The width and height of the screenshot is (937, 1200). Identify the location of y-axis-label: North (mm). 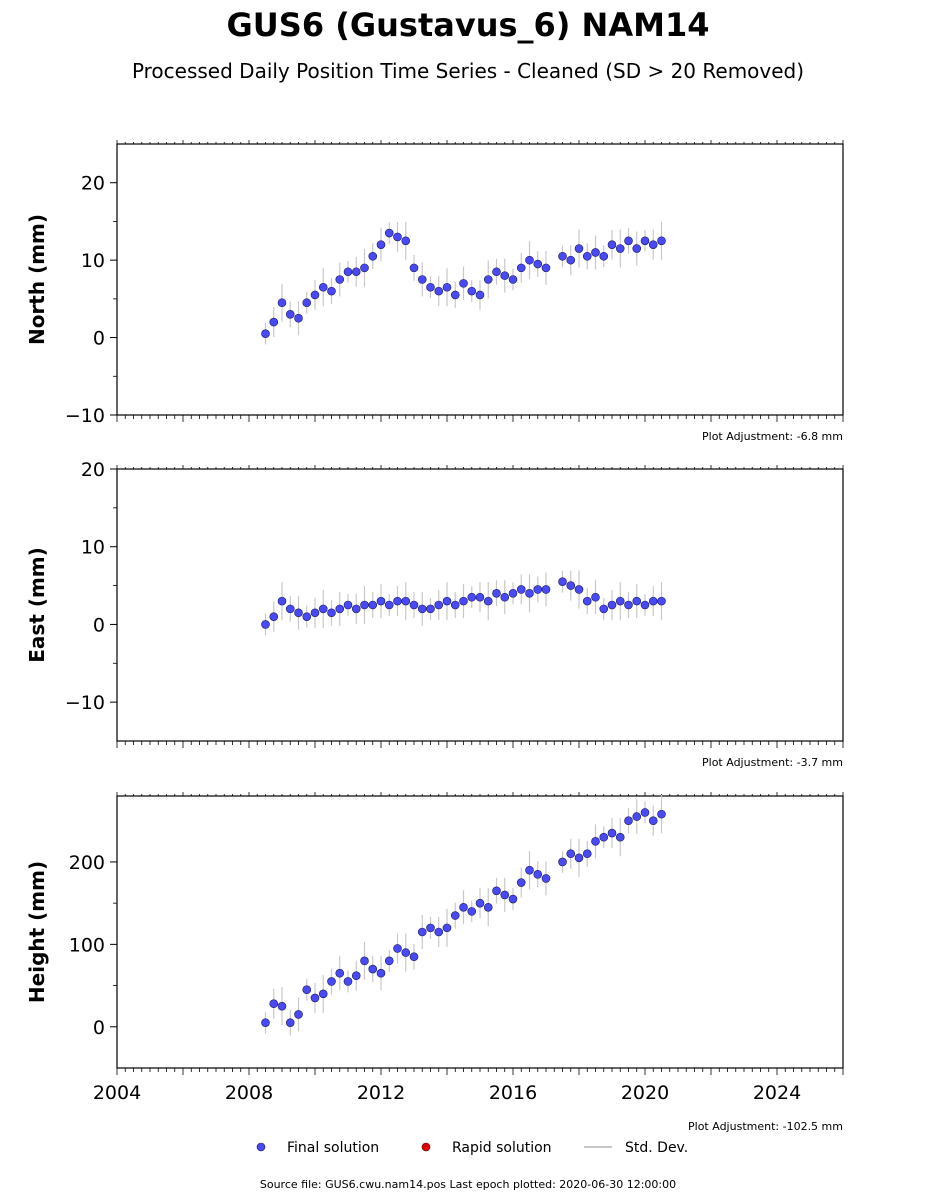
(37, 279).